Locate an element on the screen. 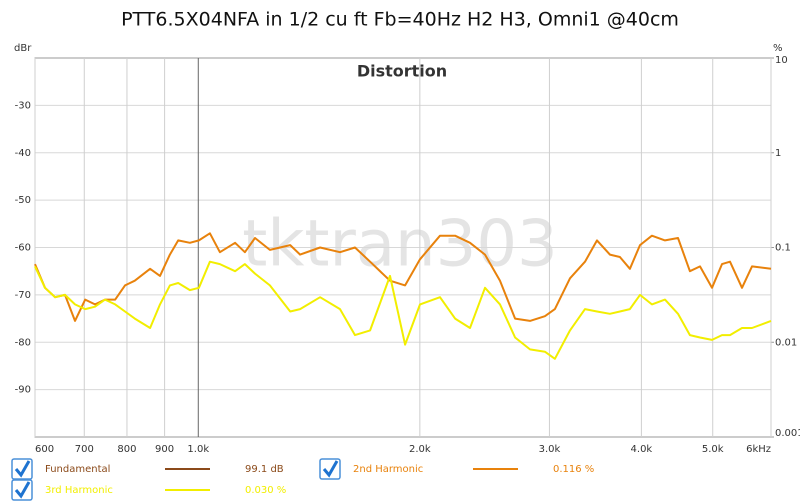 This screenshot has width=800, height=501. y-tick-label: -80 is located at coordinates (23, 342).